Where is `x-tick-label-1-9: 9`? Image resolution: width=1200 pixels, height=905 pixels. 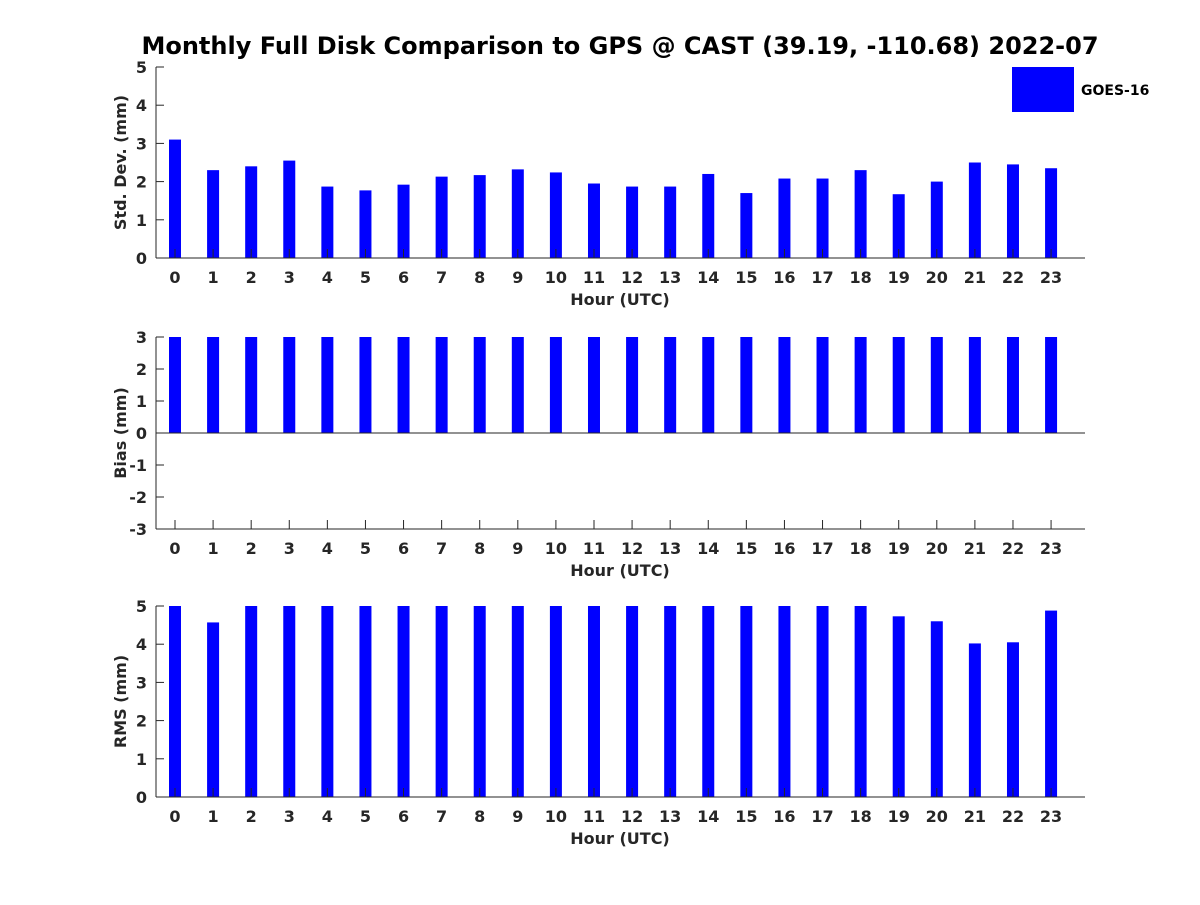 x-tick-label-1-9: 9 is located at coordinates (517, 277).